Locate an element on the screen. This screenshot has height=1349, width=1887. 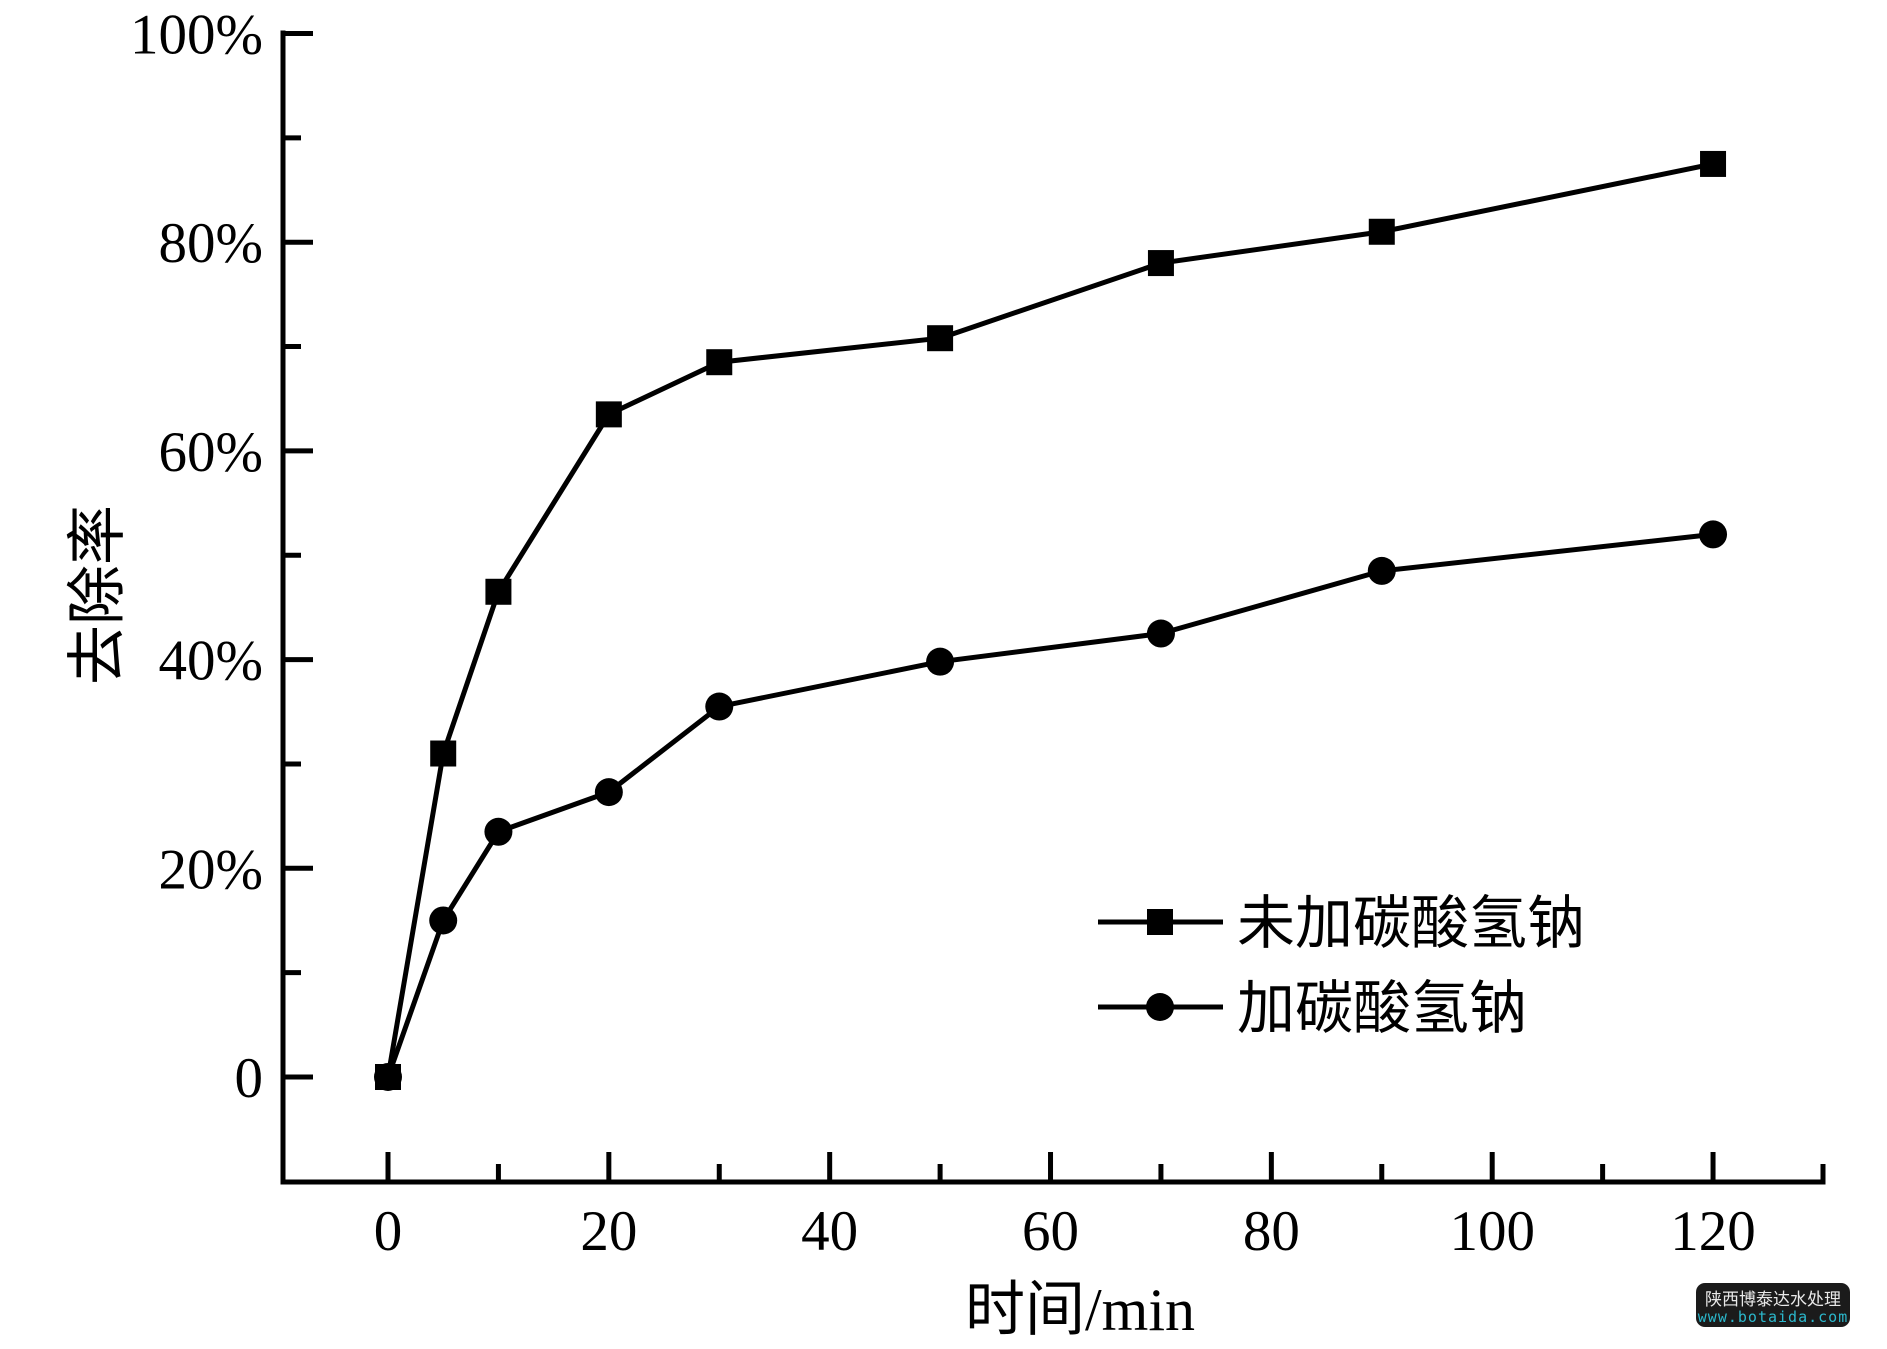
legend-label-with-bicarbonate: 加碳酸氢钠 is located at coordinates (1382, 1008).